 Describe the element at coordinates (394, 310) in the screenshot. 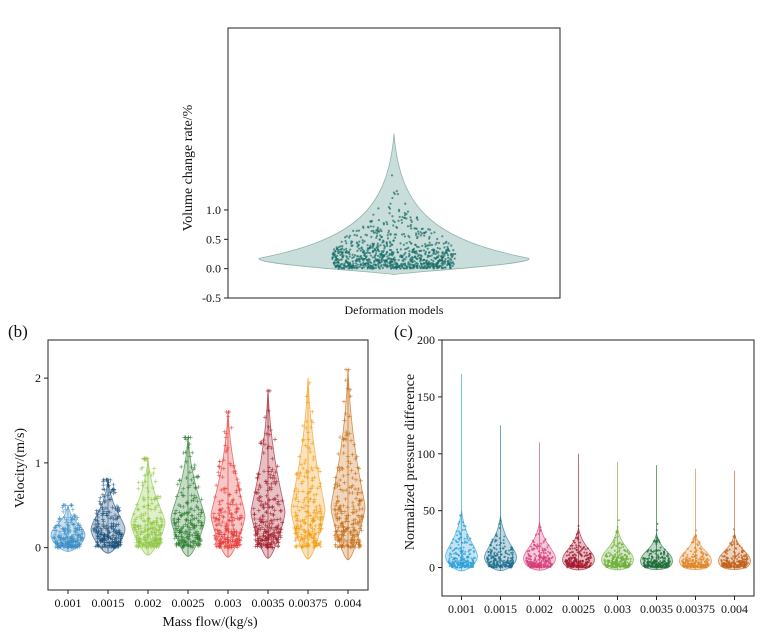

I see `x-axis-title-a: Deformation models` at that location.